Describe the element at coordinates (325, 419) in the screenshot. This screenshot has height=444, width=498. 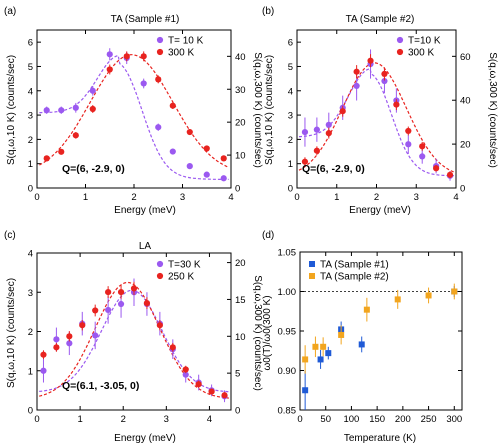
I see `panel-d-xtick-label: 50` at that location.